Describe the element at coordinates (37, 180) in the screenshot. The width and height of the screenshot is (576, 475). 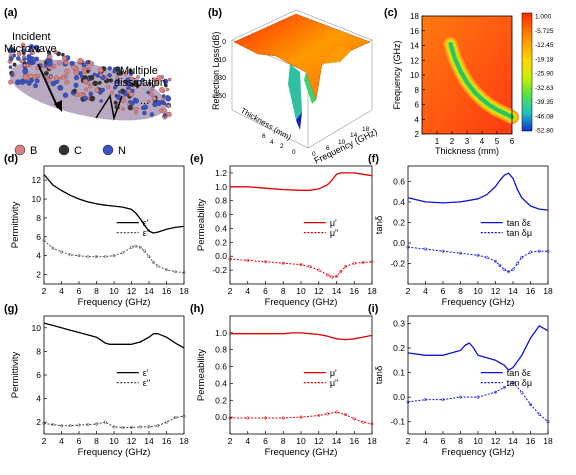
I see `y-tick-label: 12` at that location.